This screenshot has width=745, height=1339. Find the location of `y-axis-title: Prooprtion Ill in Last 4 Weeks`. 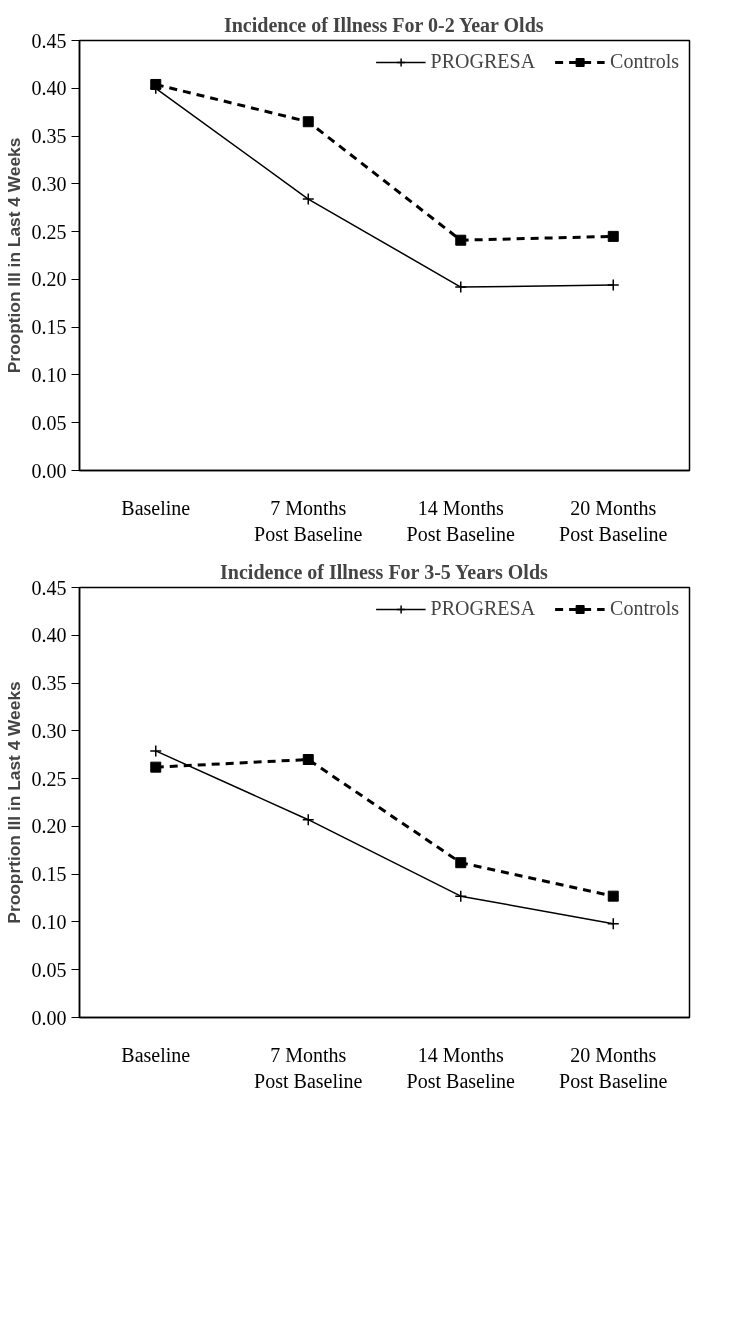

y-axis-title: Prooprtion Ill in Last 4 Weeks is located at coordinates (13, 802).